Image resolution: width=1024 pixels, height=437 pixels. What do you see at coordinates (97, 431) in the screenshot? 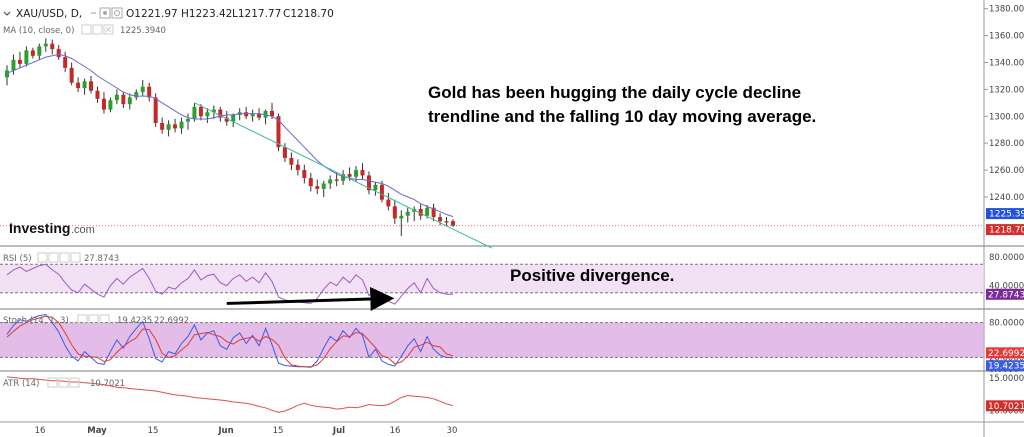
I see `time-tick-label: May` at bounding box center [97, 431].